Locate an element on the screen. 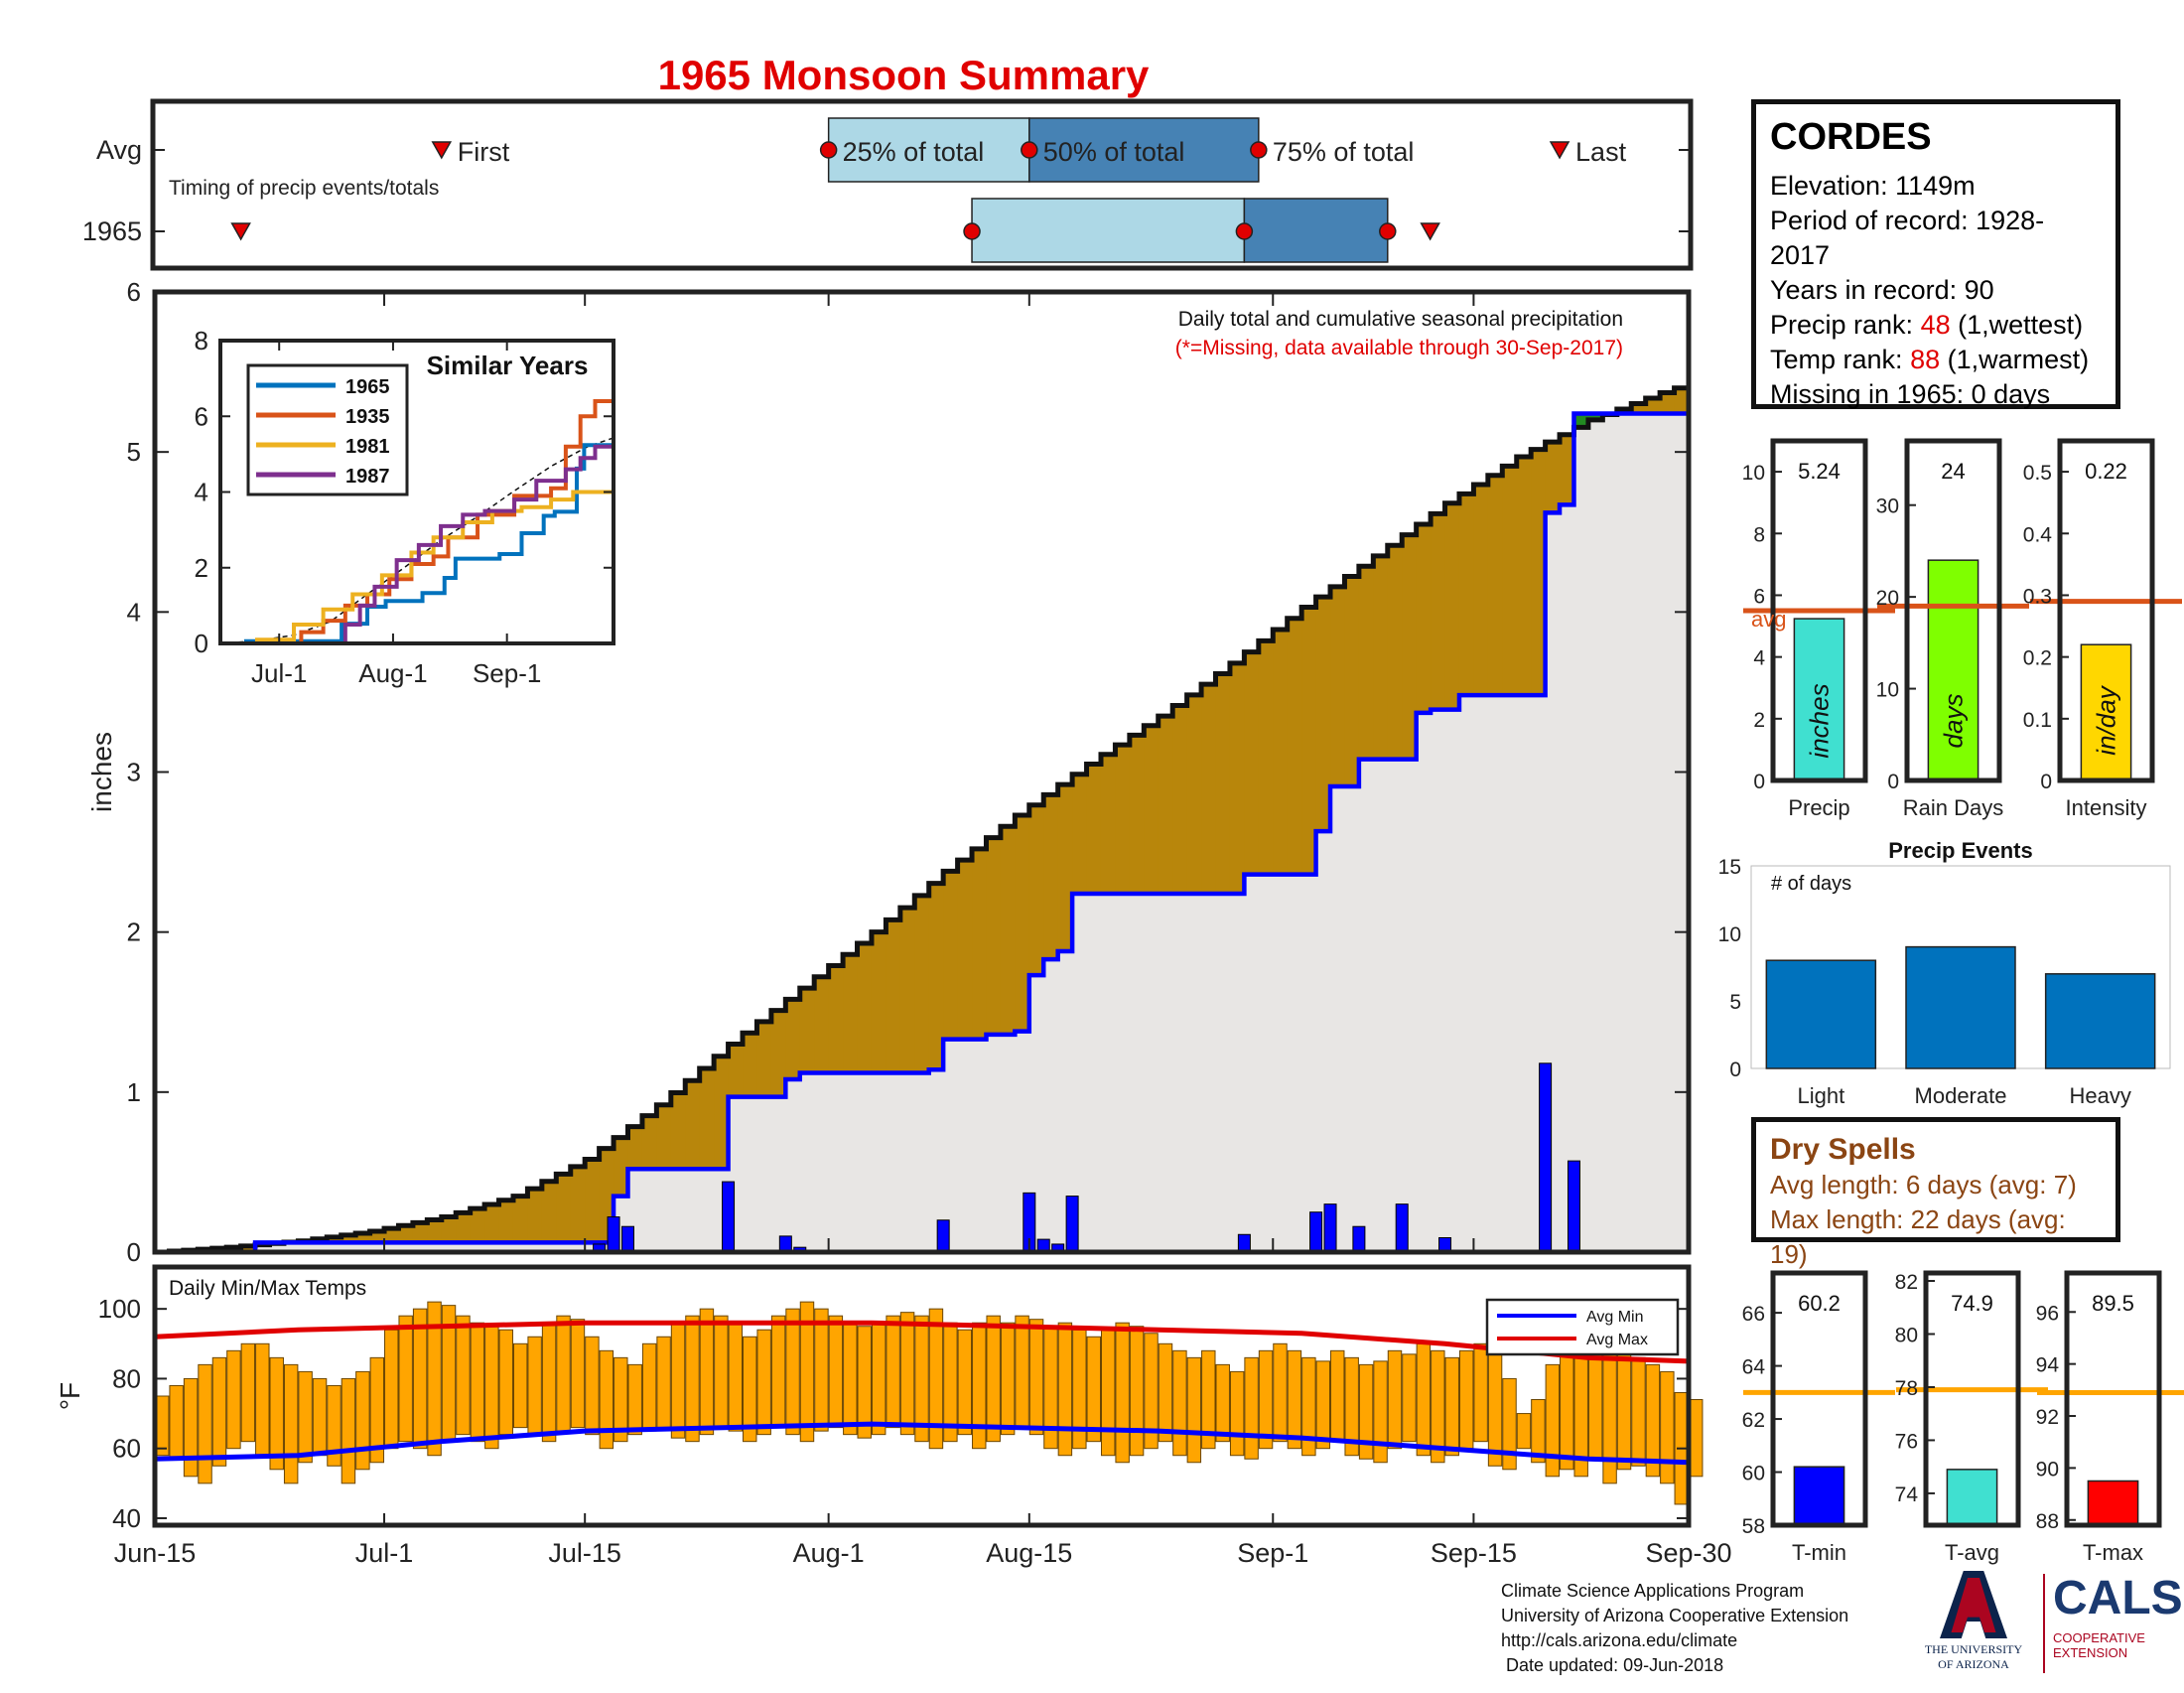 The image size is (2184, 1693). stat-unit-label: inches is located at coordinates (1820, 720).